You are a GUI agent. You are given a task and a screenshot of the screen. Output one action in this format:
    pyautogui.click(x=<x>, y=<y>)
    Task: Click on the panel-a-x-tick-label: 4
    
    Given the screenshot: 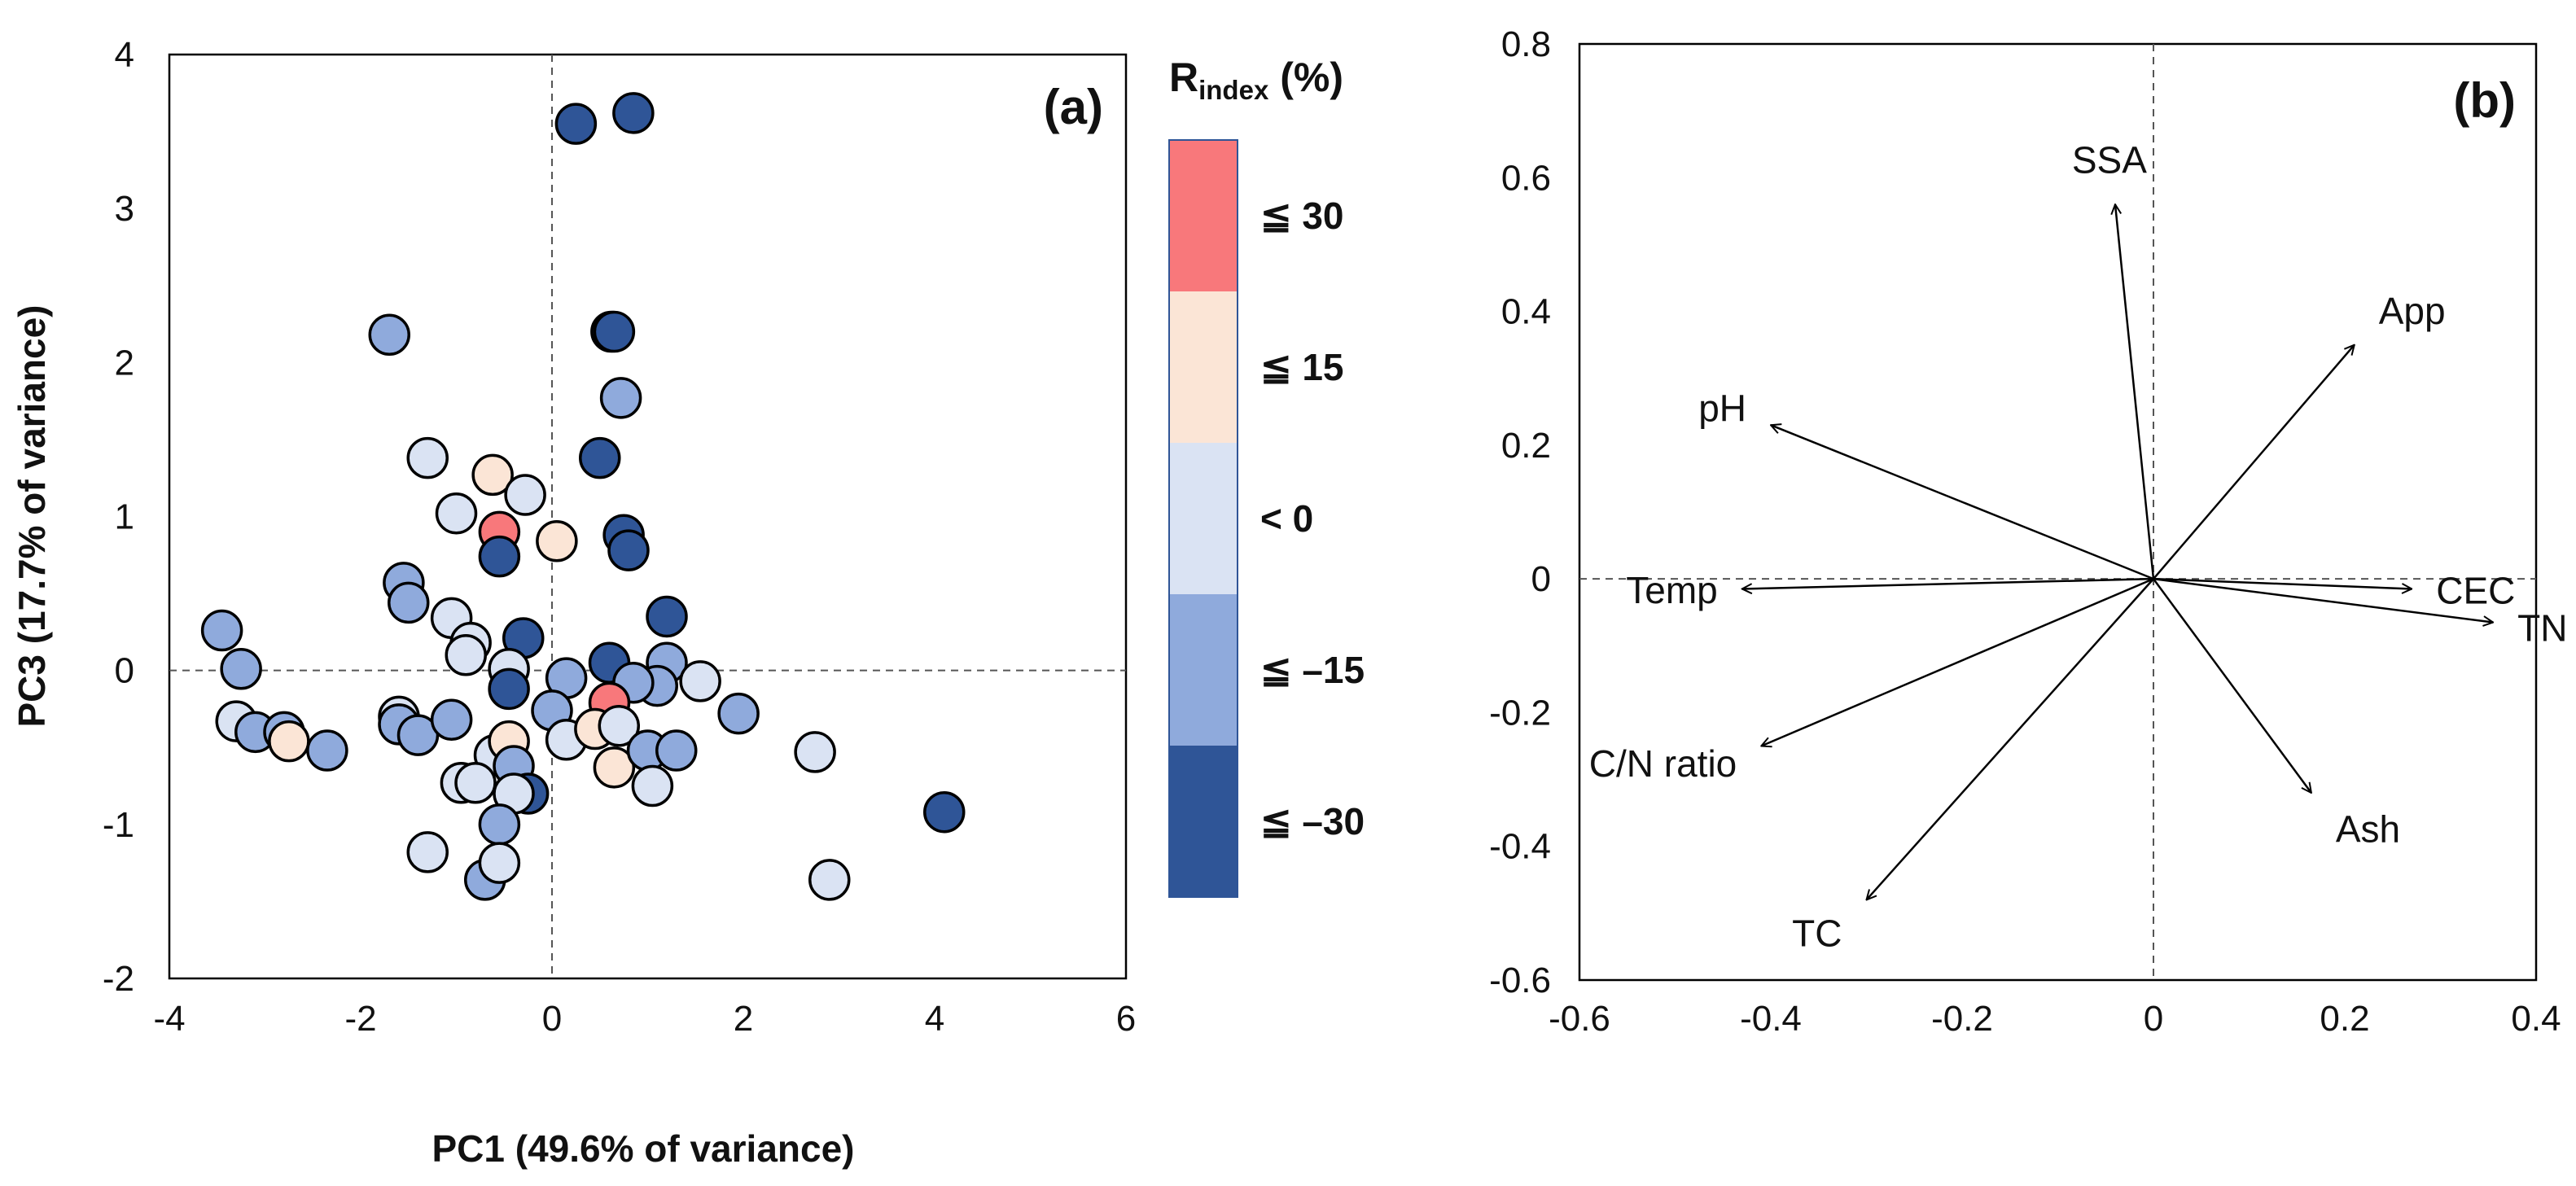 What is the action you would take?
    pyautogui.click(x=934, y=1019)
    